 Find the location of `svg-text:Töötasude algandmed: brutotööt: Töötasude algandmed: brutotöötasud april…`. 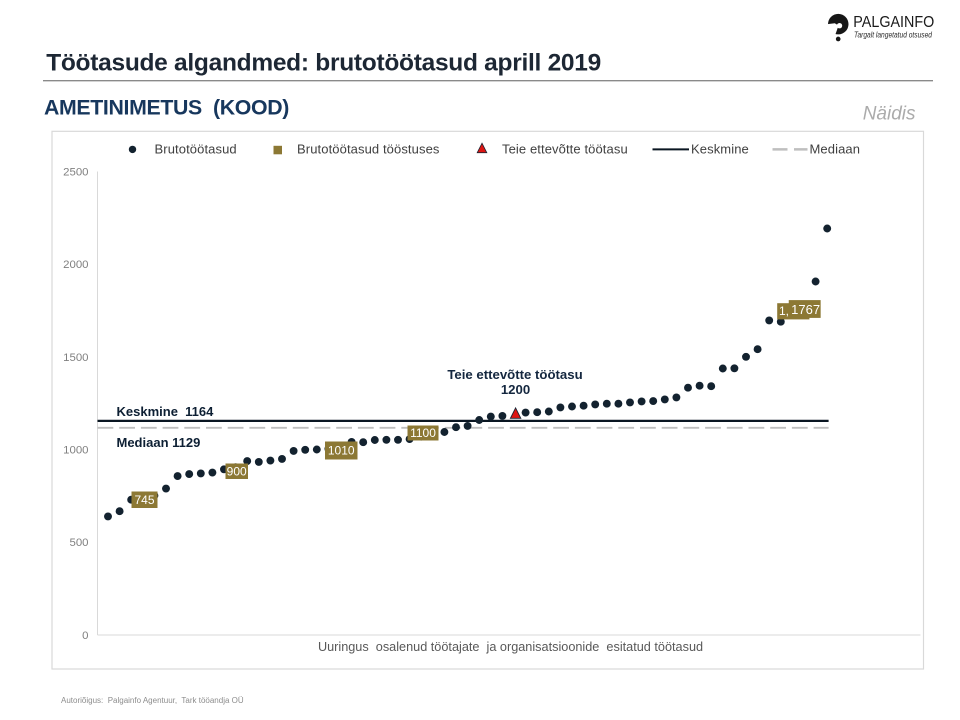

svg-text:Töötasude algandmed: brutotööt: Töötasude algandmed: brutotöötasud april… is located at coordinates (323, 62).